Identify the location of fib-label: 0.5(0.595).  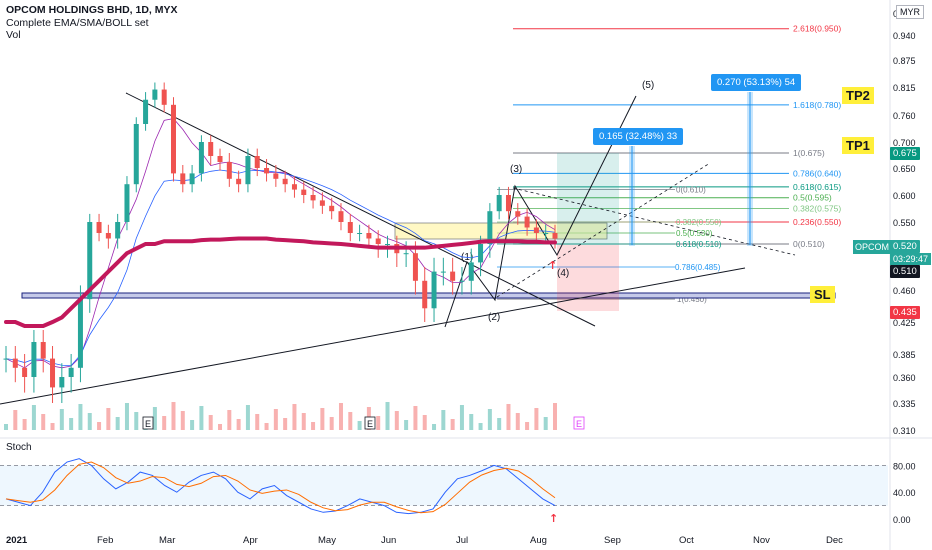
(812, 198).